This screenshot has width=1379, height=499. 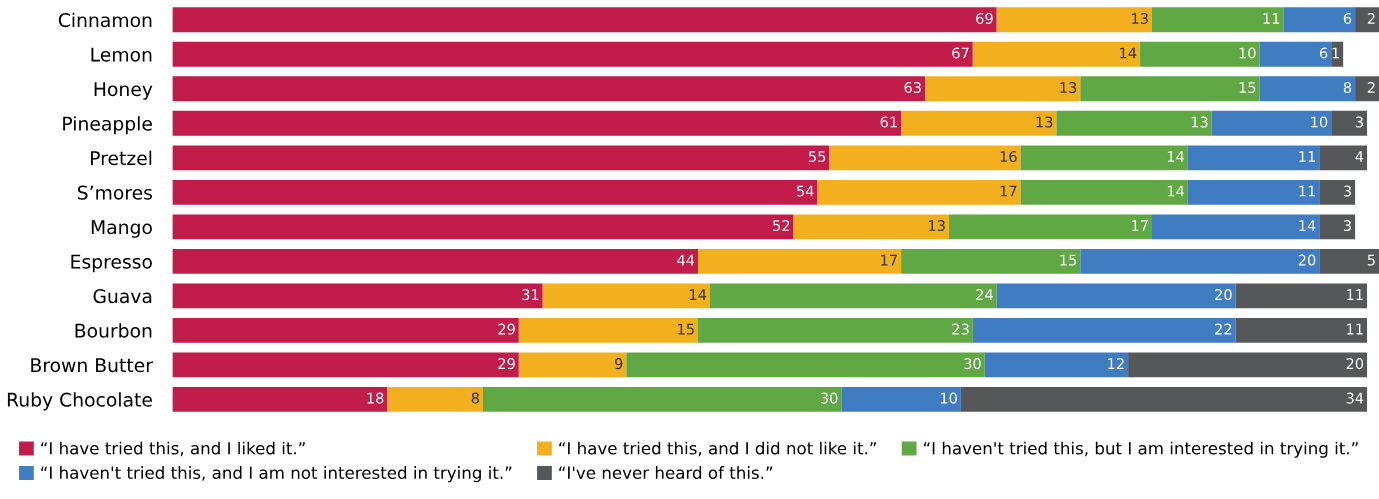 I want to click on y-tick-label: Brown Butter, so click(x=92, y=365).